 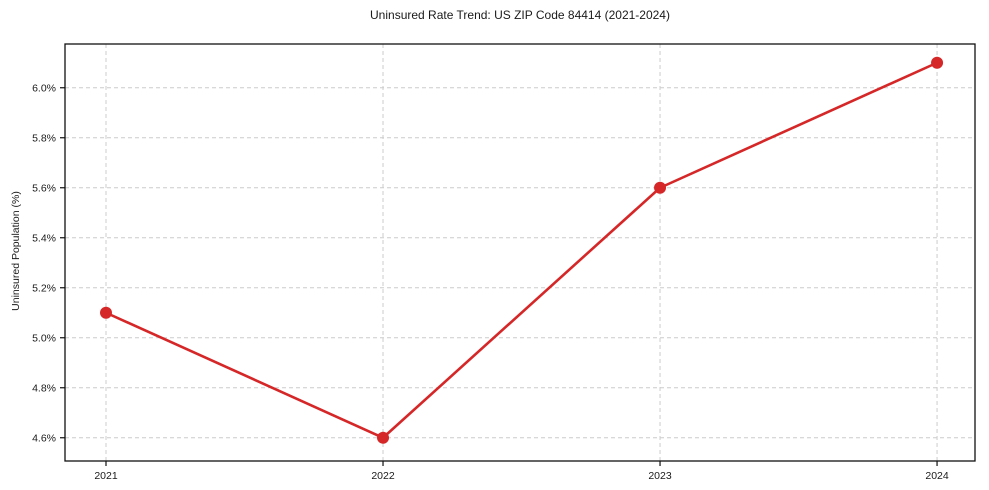 I want to click on y-tick-label: 5.0%, so click(x=44, y=338).